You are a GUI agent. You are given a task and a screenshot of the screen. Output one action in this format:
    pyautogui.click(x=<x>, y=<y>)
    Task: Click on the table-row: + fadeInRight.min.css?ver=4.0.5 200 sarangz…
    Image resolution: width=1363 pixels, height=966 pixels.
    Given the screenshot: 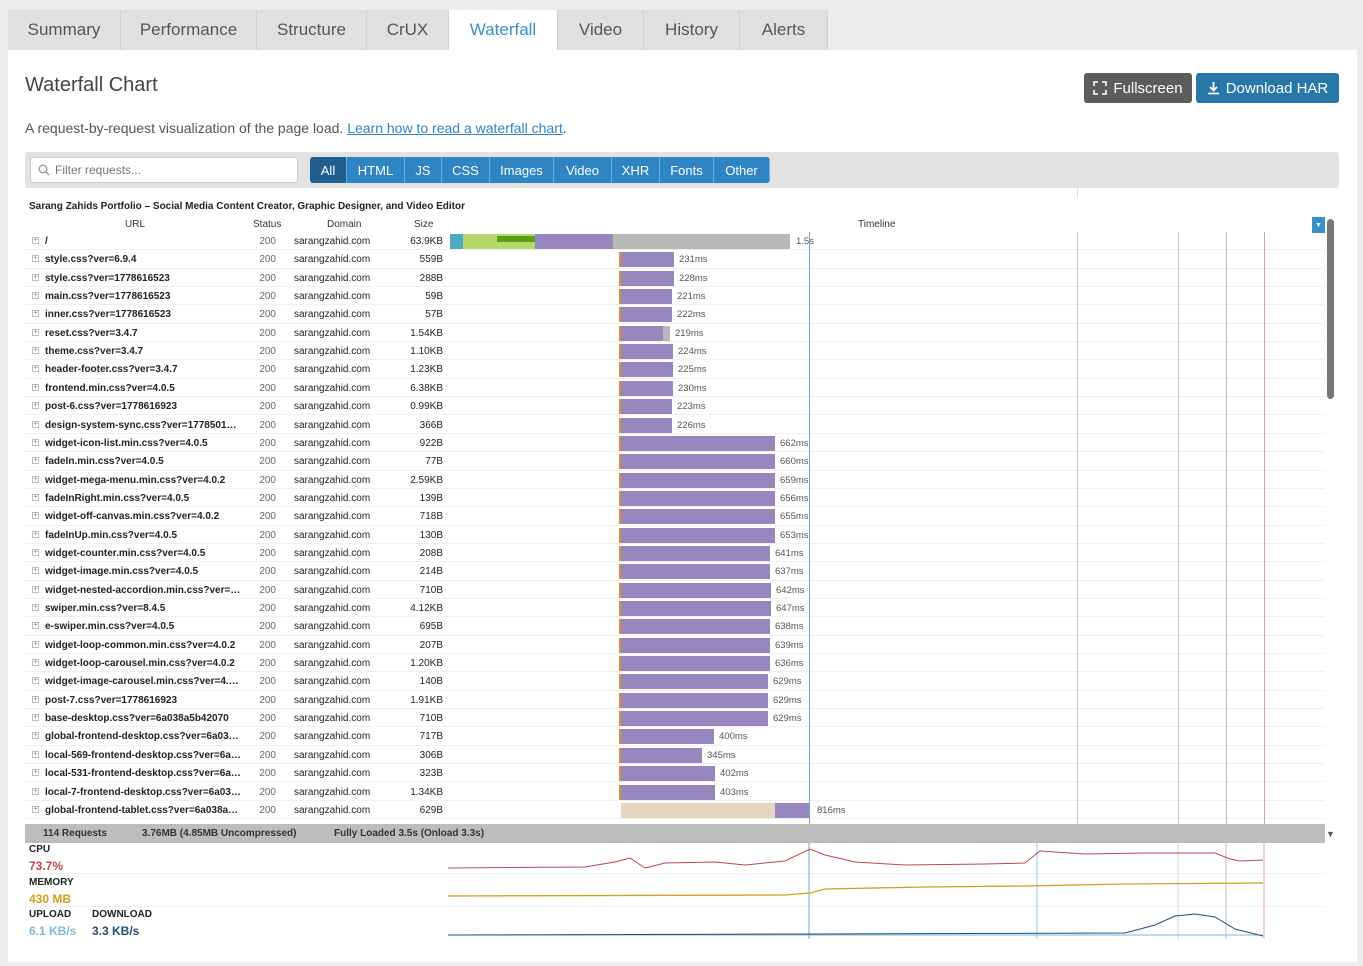 What is the action you would take?
    pyautogui.click(x=675, y=498)
    